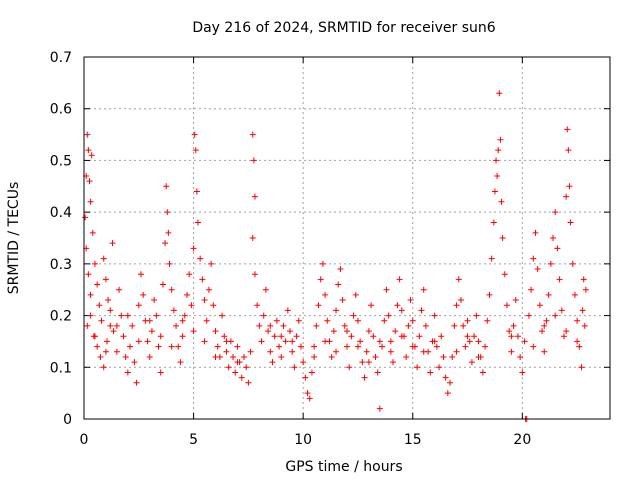  Describe the element at coordinates (522, 440) in the screenshot. I see `x-tick-label: 20` at that location.